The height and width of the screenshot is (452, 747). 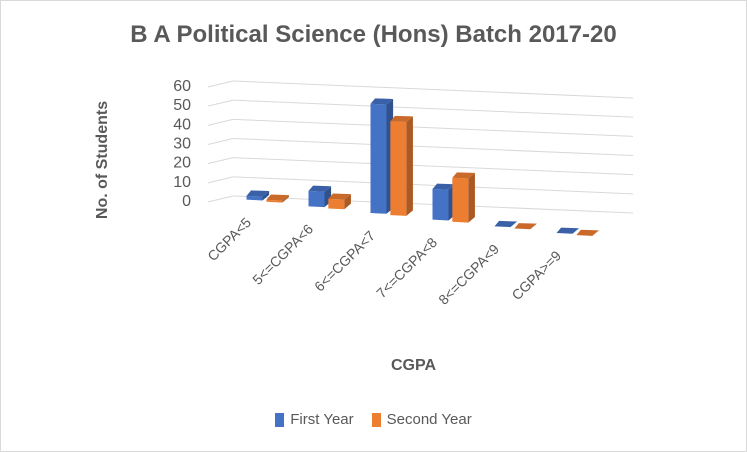 I want to click on legend-item-second-year: Second Year, so click(x=421, y=419).